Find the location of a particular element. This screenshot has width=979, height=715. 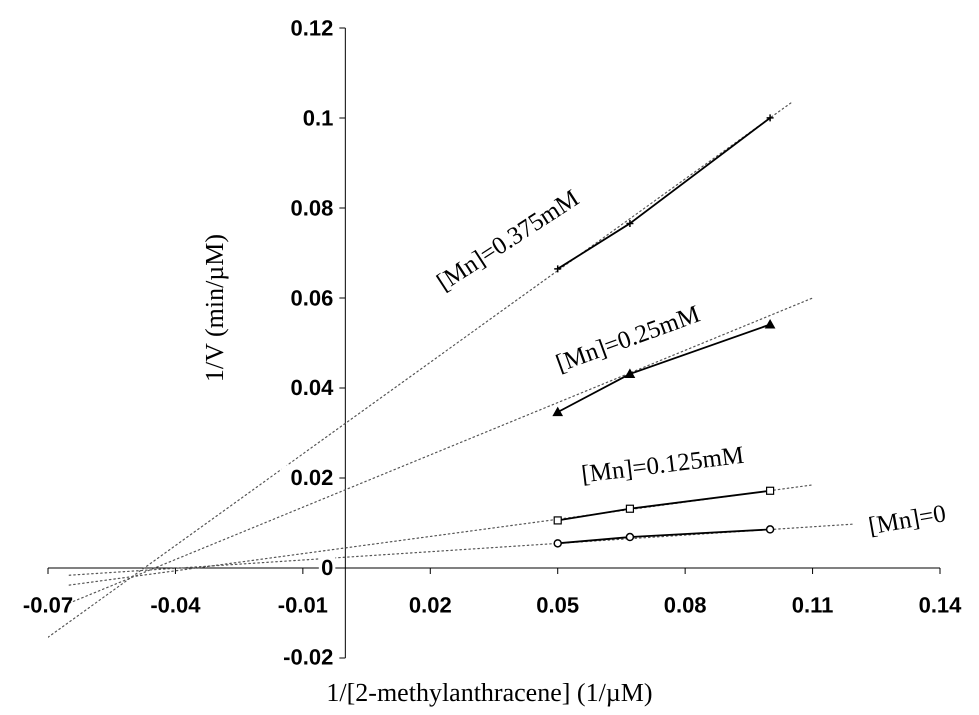

x-tick-label: 0.11 is located at coordinates (813, 605).